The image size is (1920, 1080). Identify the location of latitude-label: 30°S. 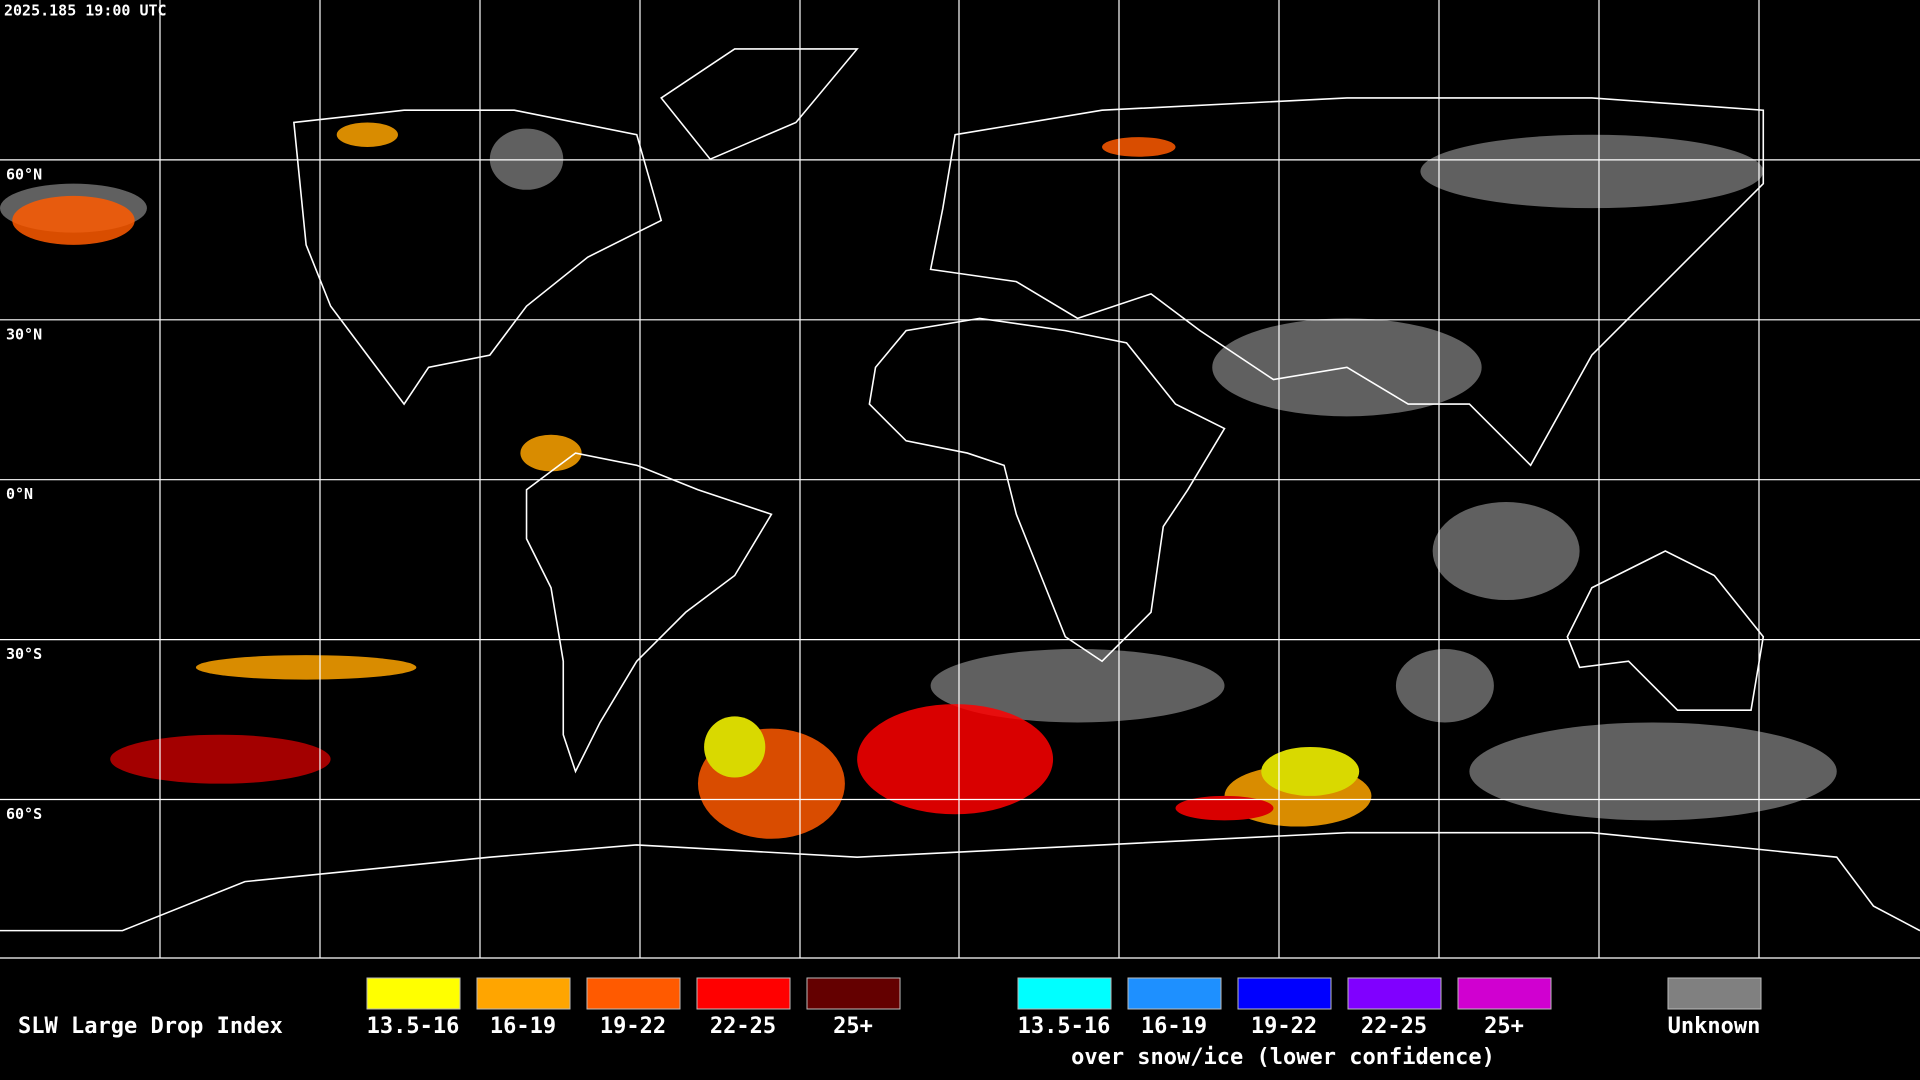
(24, 654).